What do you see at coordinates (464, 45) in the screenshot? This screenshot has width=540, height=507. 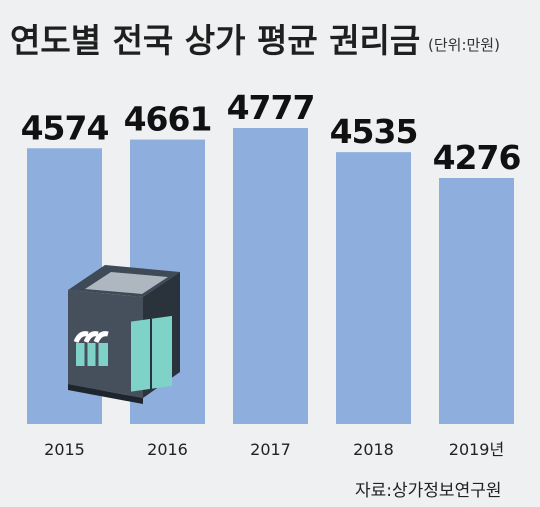 I see `unit-label: (단위:만원)` at bounding box center [464, 45].